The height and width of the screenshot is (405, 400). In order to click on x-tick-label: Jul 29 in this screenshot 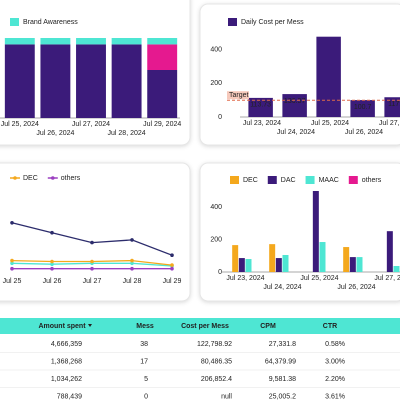, I will do `click(172, 281)`.